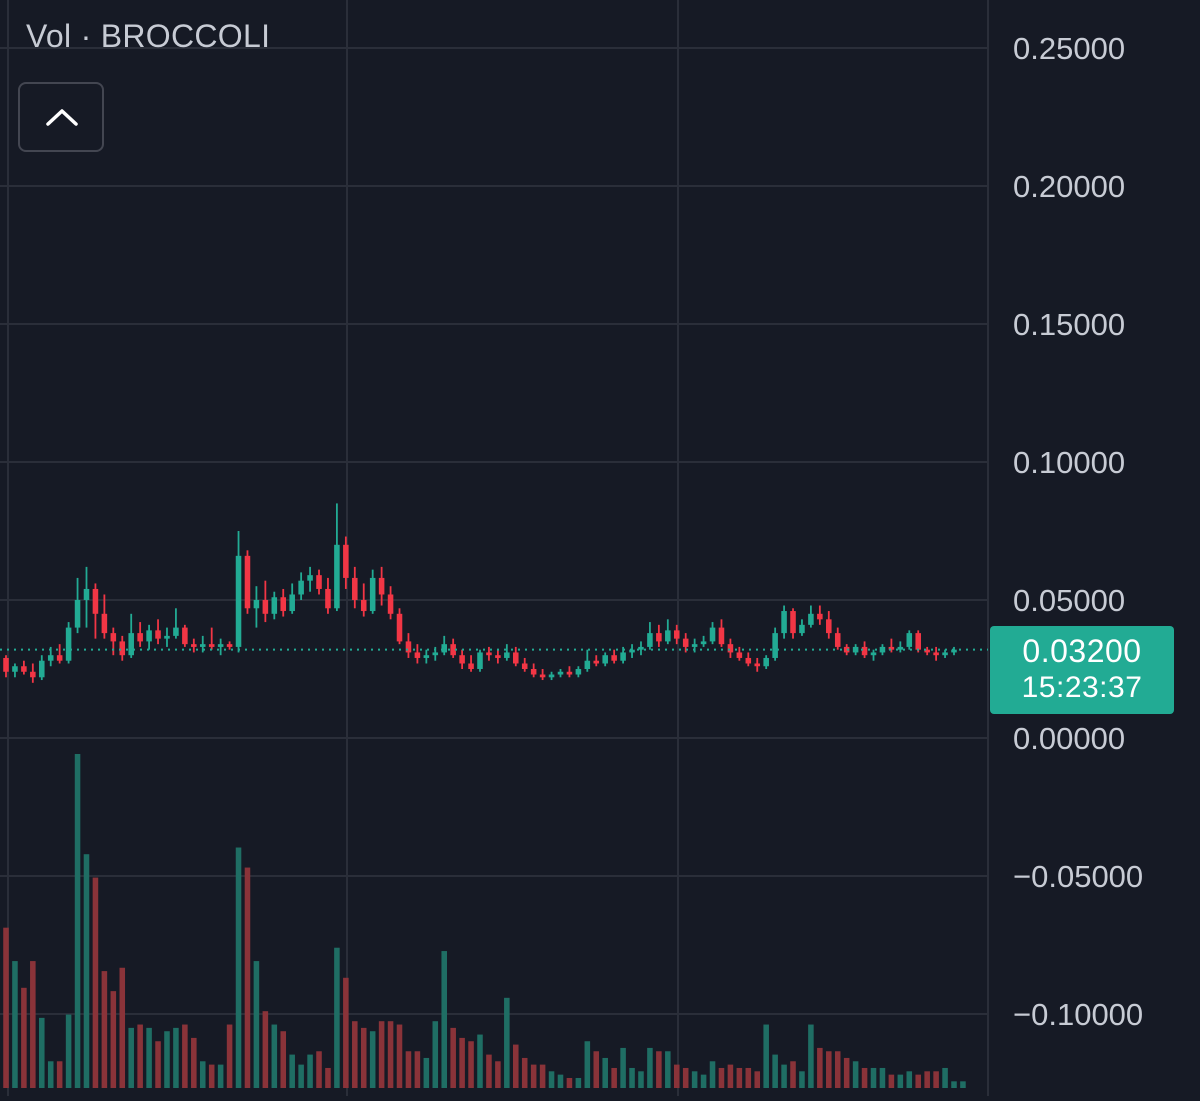  What do you see at coordinates (148, 36) in the screenshot?
I see `legend-title: Vol · BROCCOLI` at bounding box center [148, 36].